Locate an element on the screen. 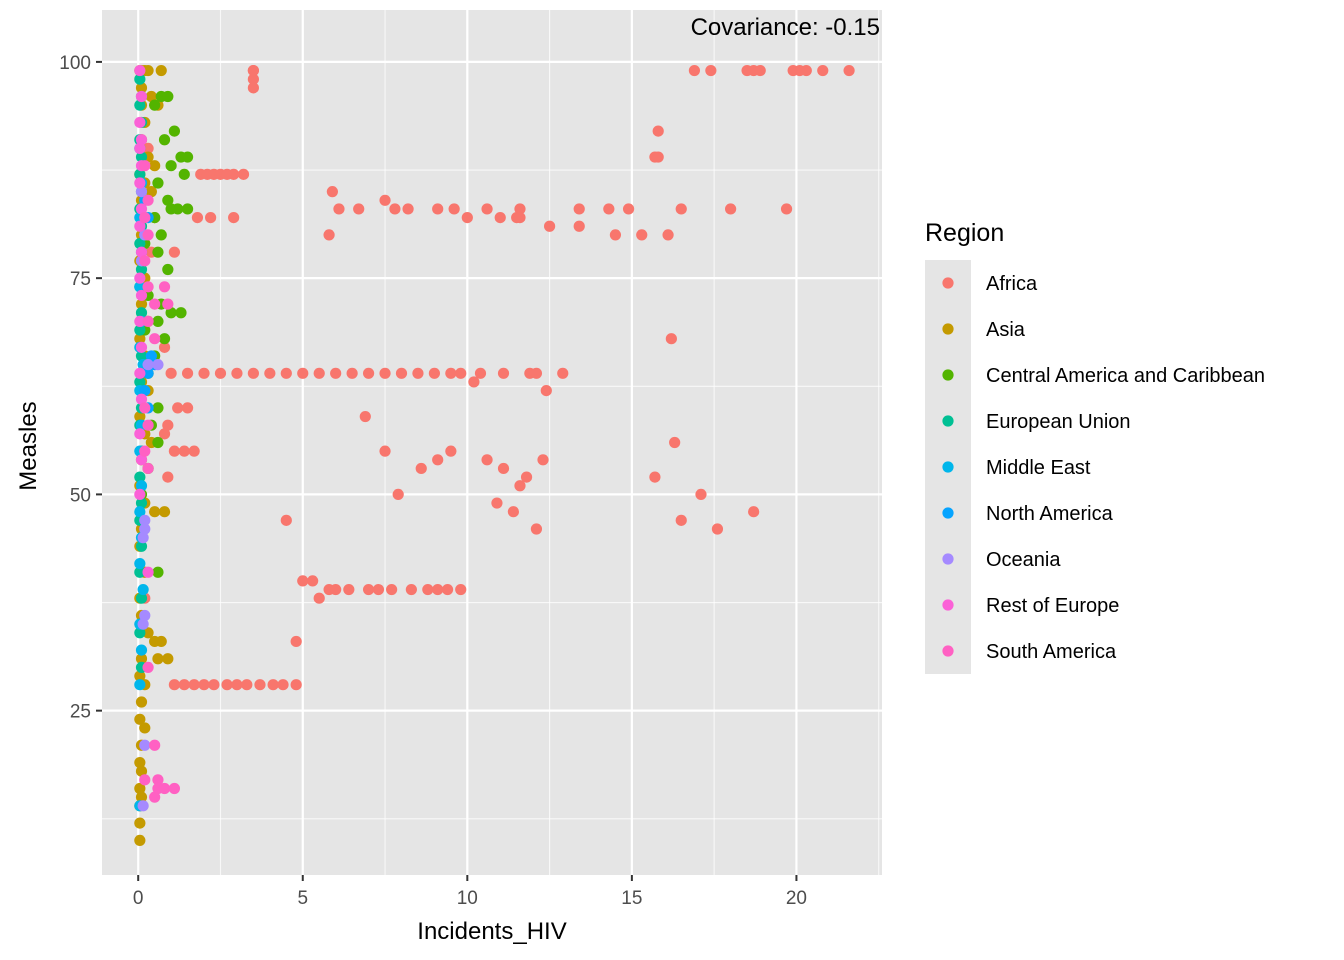 The height and width of the screenshot is (960, 1344). x-tick-label: 20 is located at coordinates (796, 898).